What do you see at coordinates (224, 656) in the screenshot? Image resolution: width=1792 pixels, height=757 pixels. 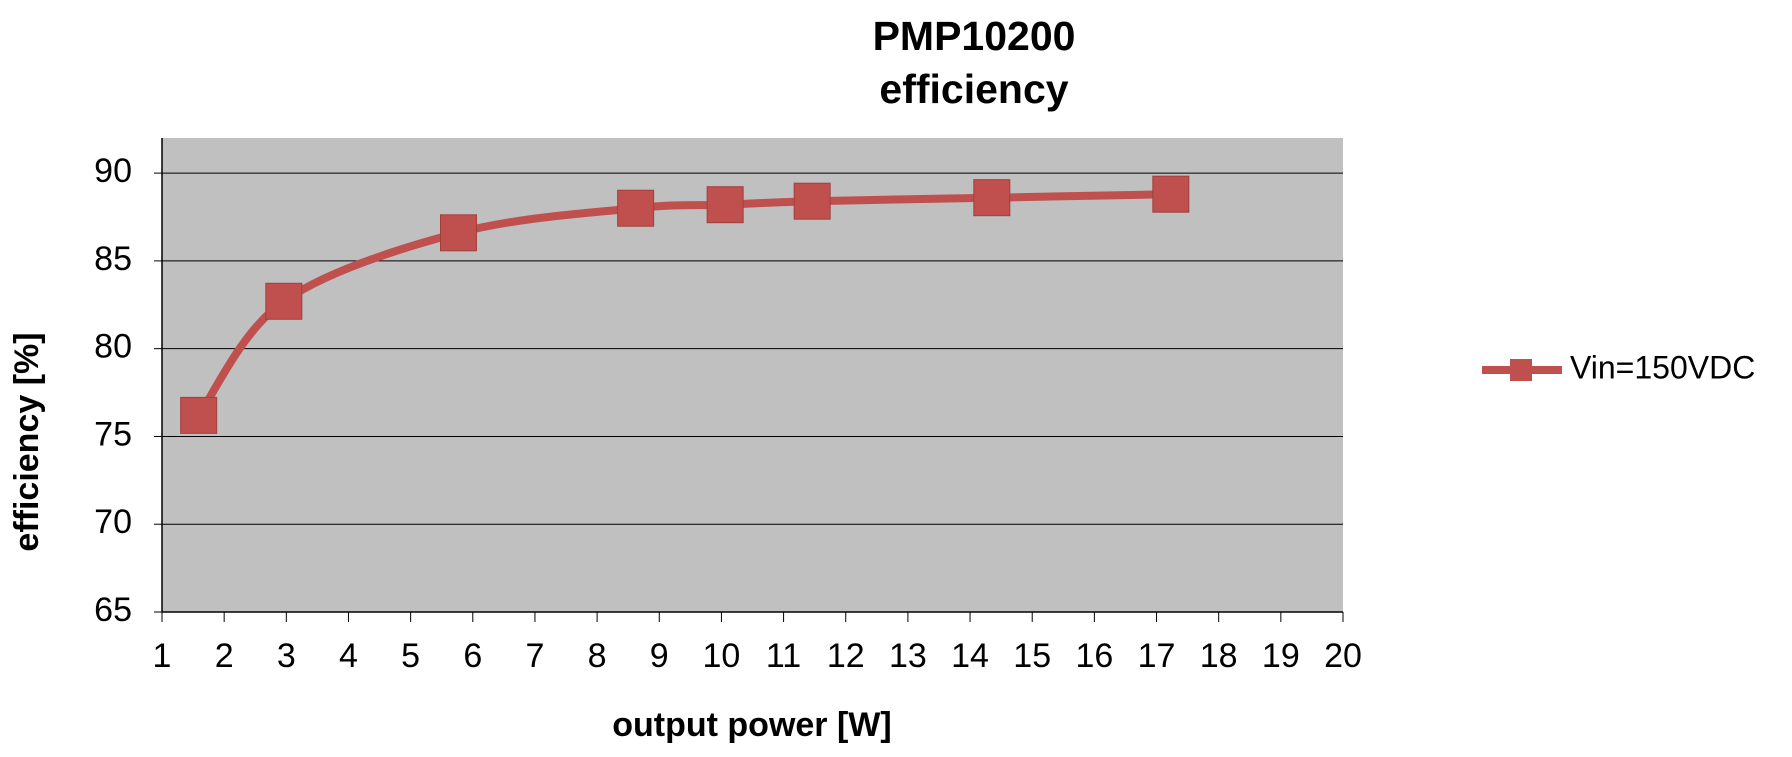 I see `x-tick-label: 2` at bounding box center [224, 656].